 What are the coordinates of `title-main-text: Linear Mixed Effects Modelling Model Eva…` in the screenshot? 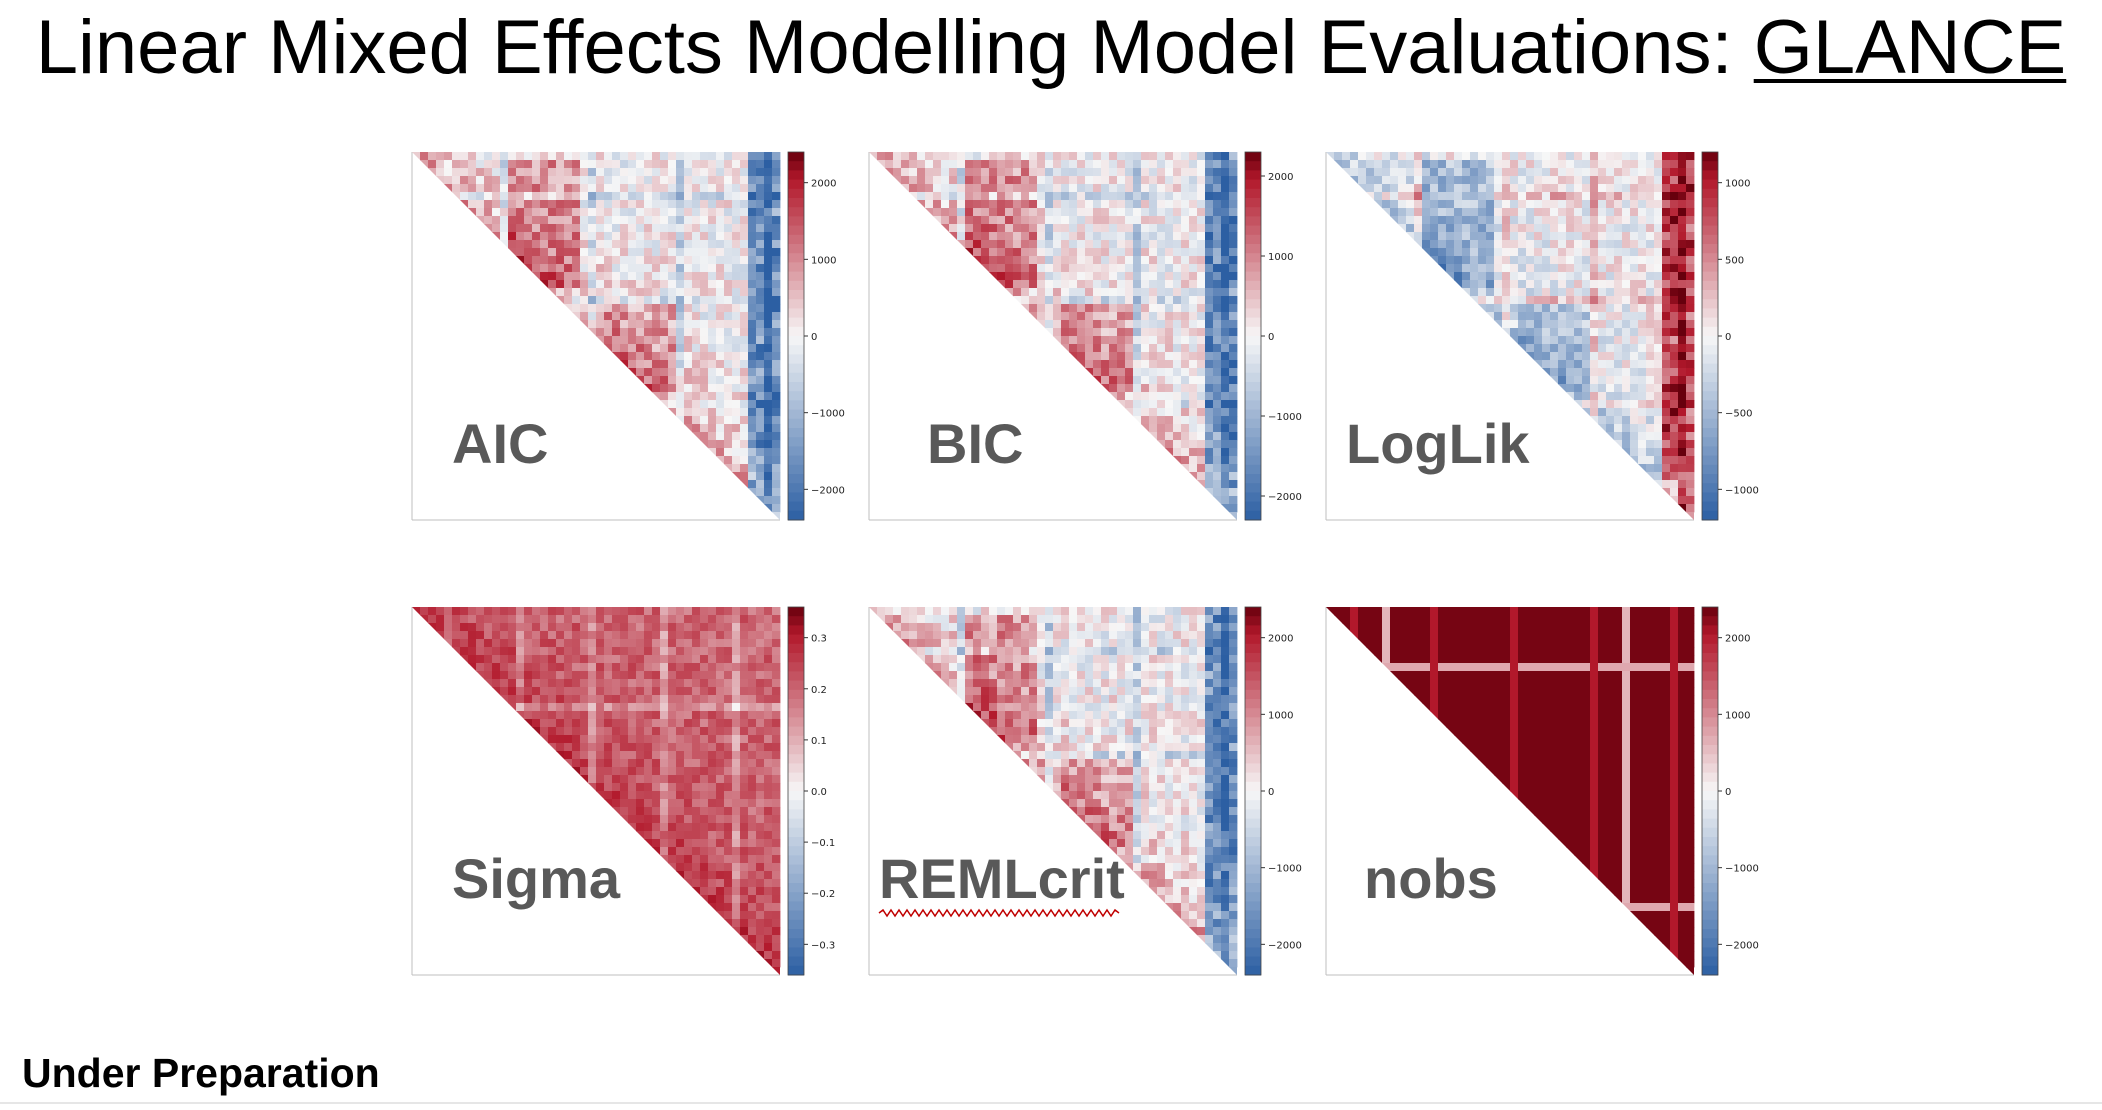 It's located at (894, 47).